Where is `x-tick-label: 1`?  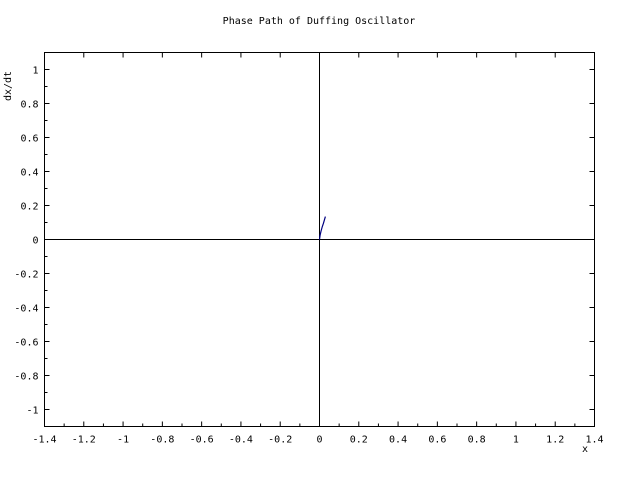 x-tick-label: 1 is located at coordinates (516, 440).